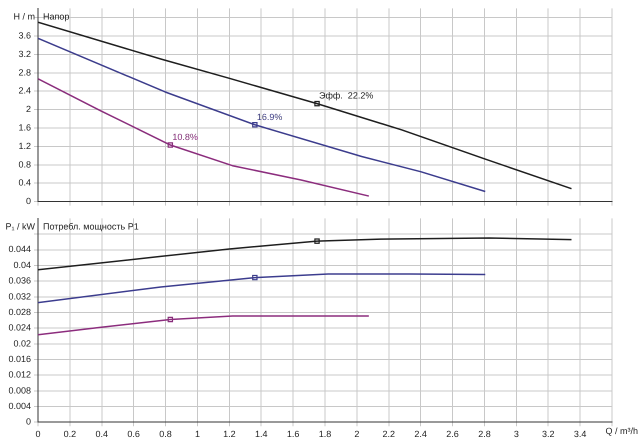 The image size is (640, 443). What do you see at coordinates (548, 434) in the screenshot?
I see `x-tick-label: 3.2` at bounding box center [548, 434].